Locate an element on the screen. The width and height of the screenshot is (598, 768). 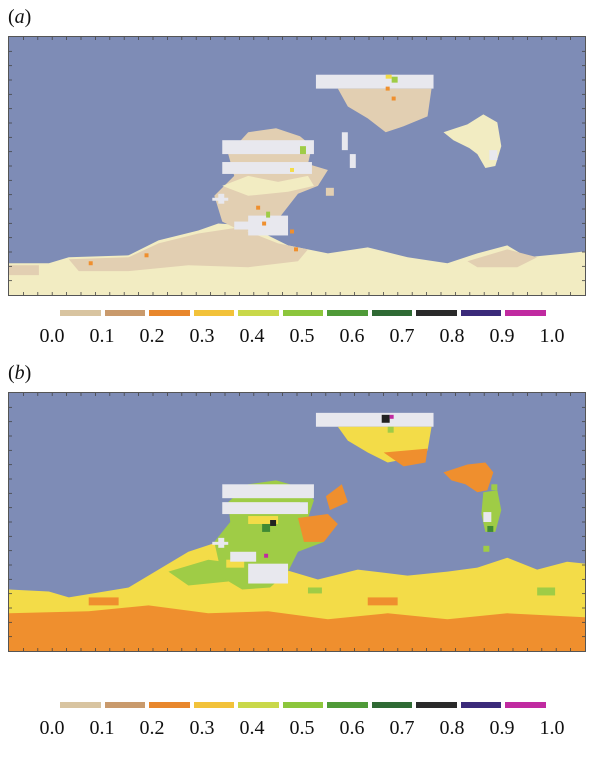
colorbar-b is located at coordinates (303, 705).